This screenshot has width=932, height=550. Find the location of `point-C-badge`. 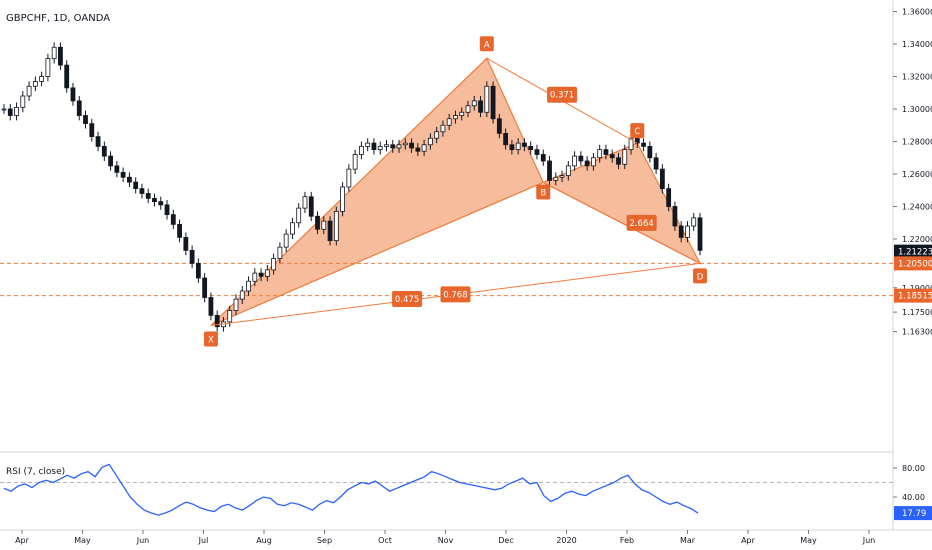

point-C-badge is located at coordinates (637, 131).